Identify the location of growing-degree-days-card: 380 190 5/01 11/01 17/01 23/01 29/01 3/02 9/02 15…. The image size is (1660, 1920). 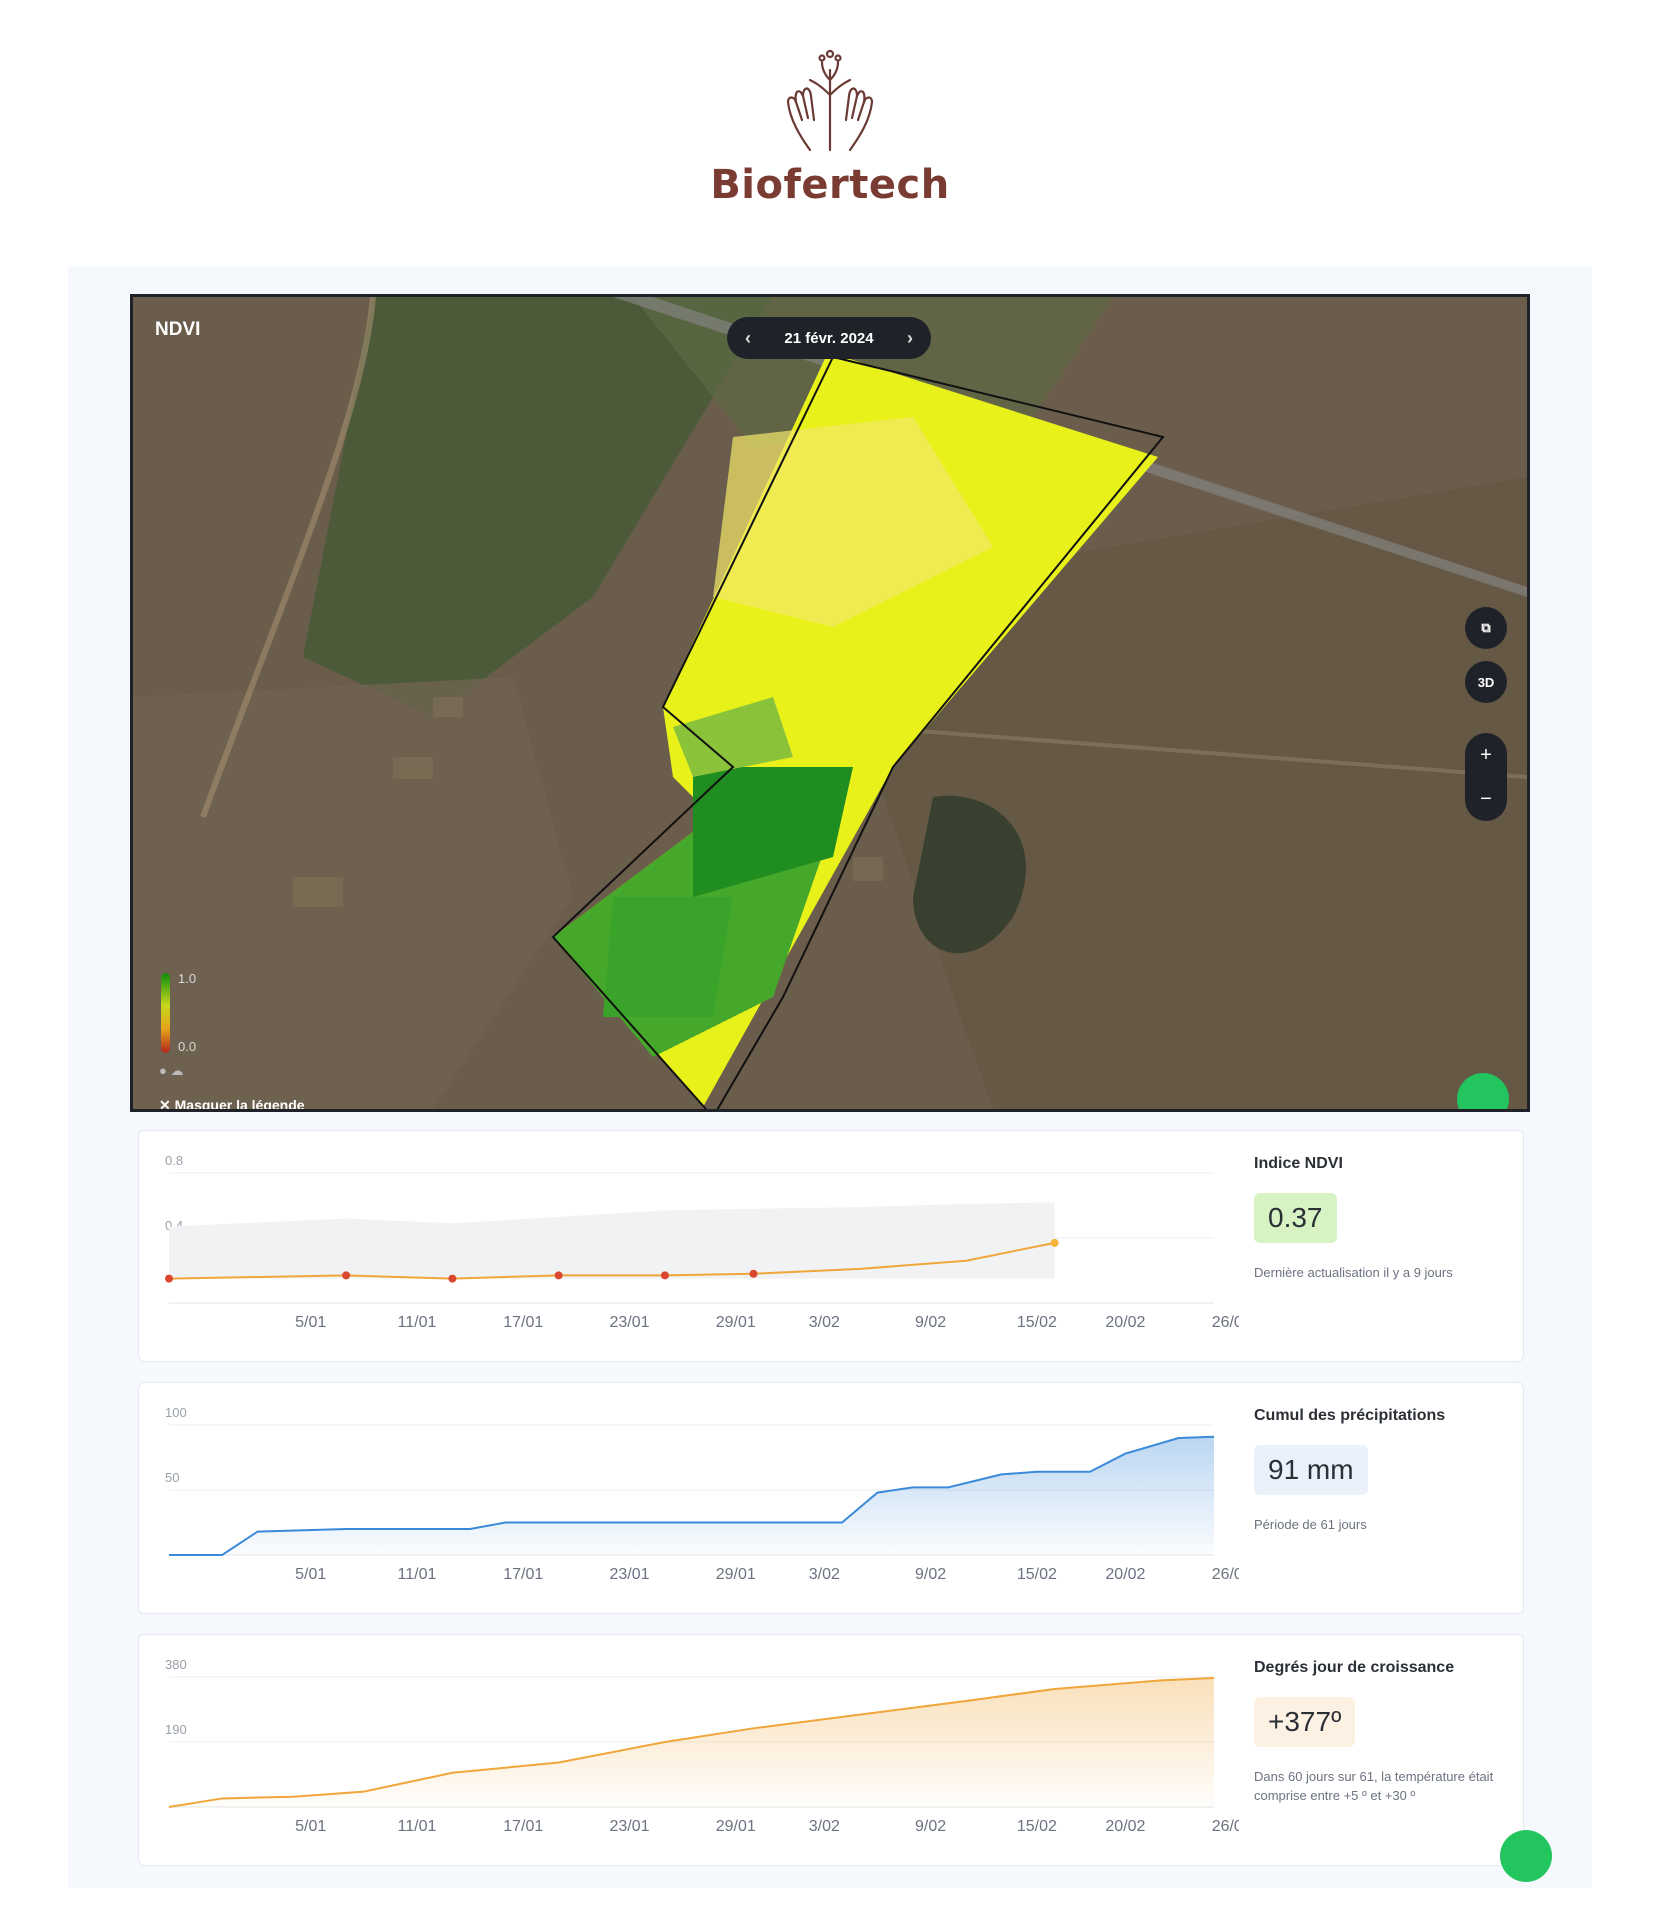
(831, 1750).